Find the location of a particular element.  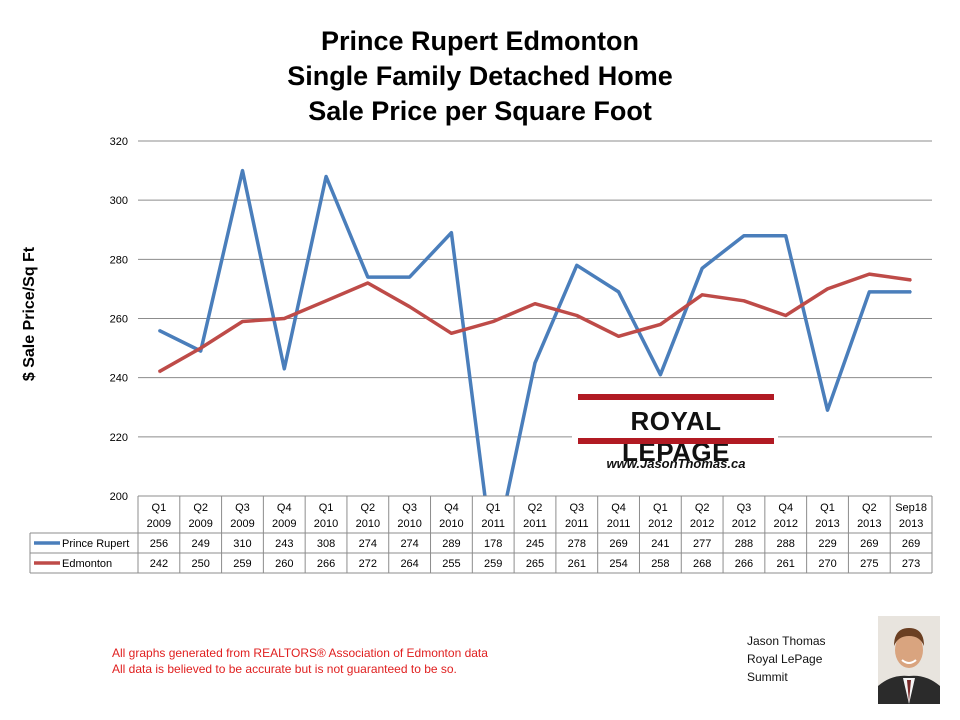

table-value: 272 is located at coordinates (368, 564).